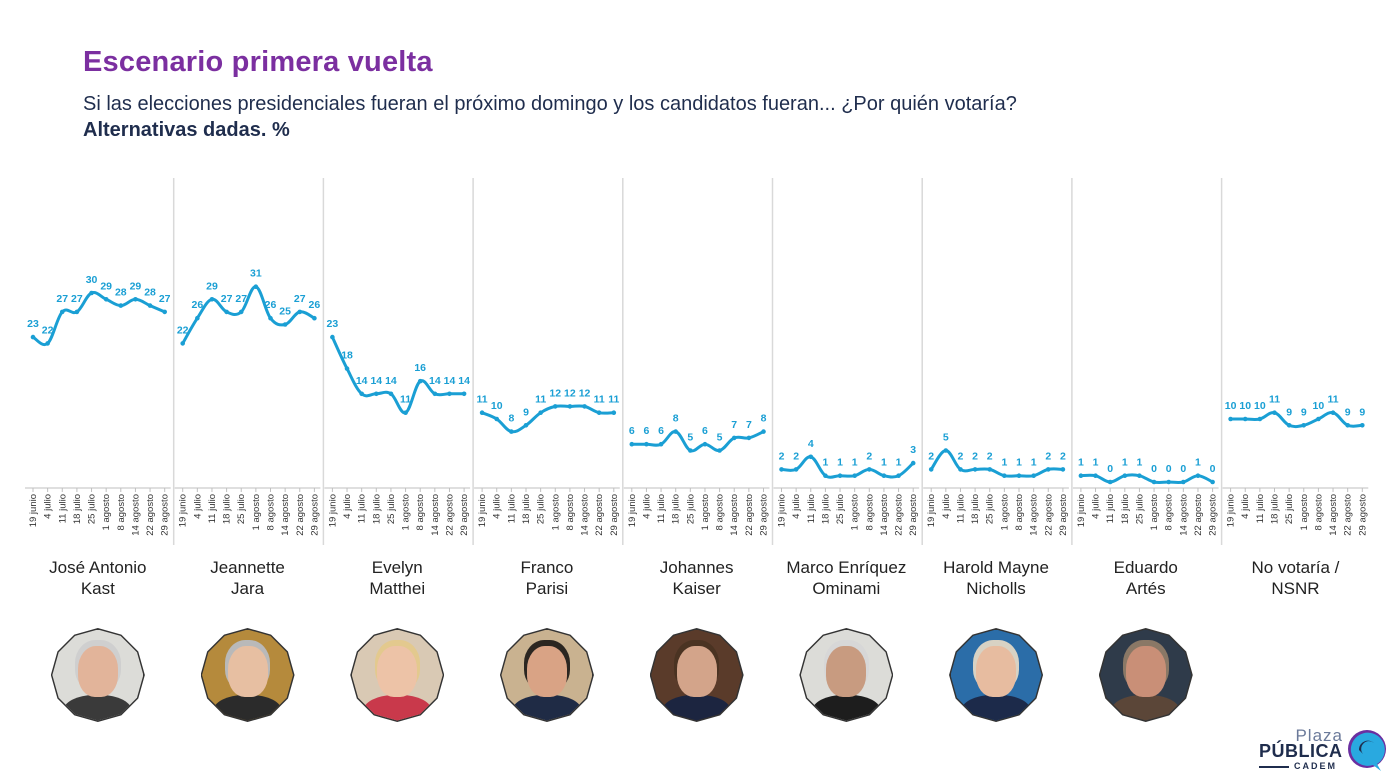 Image resolution: width=1398 pixels, height=784 pixels. I want to click on candidate-name-line: Franco, so click(547, 567).